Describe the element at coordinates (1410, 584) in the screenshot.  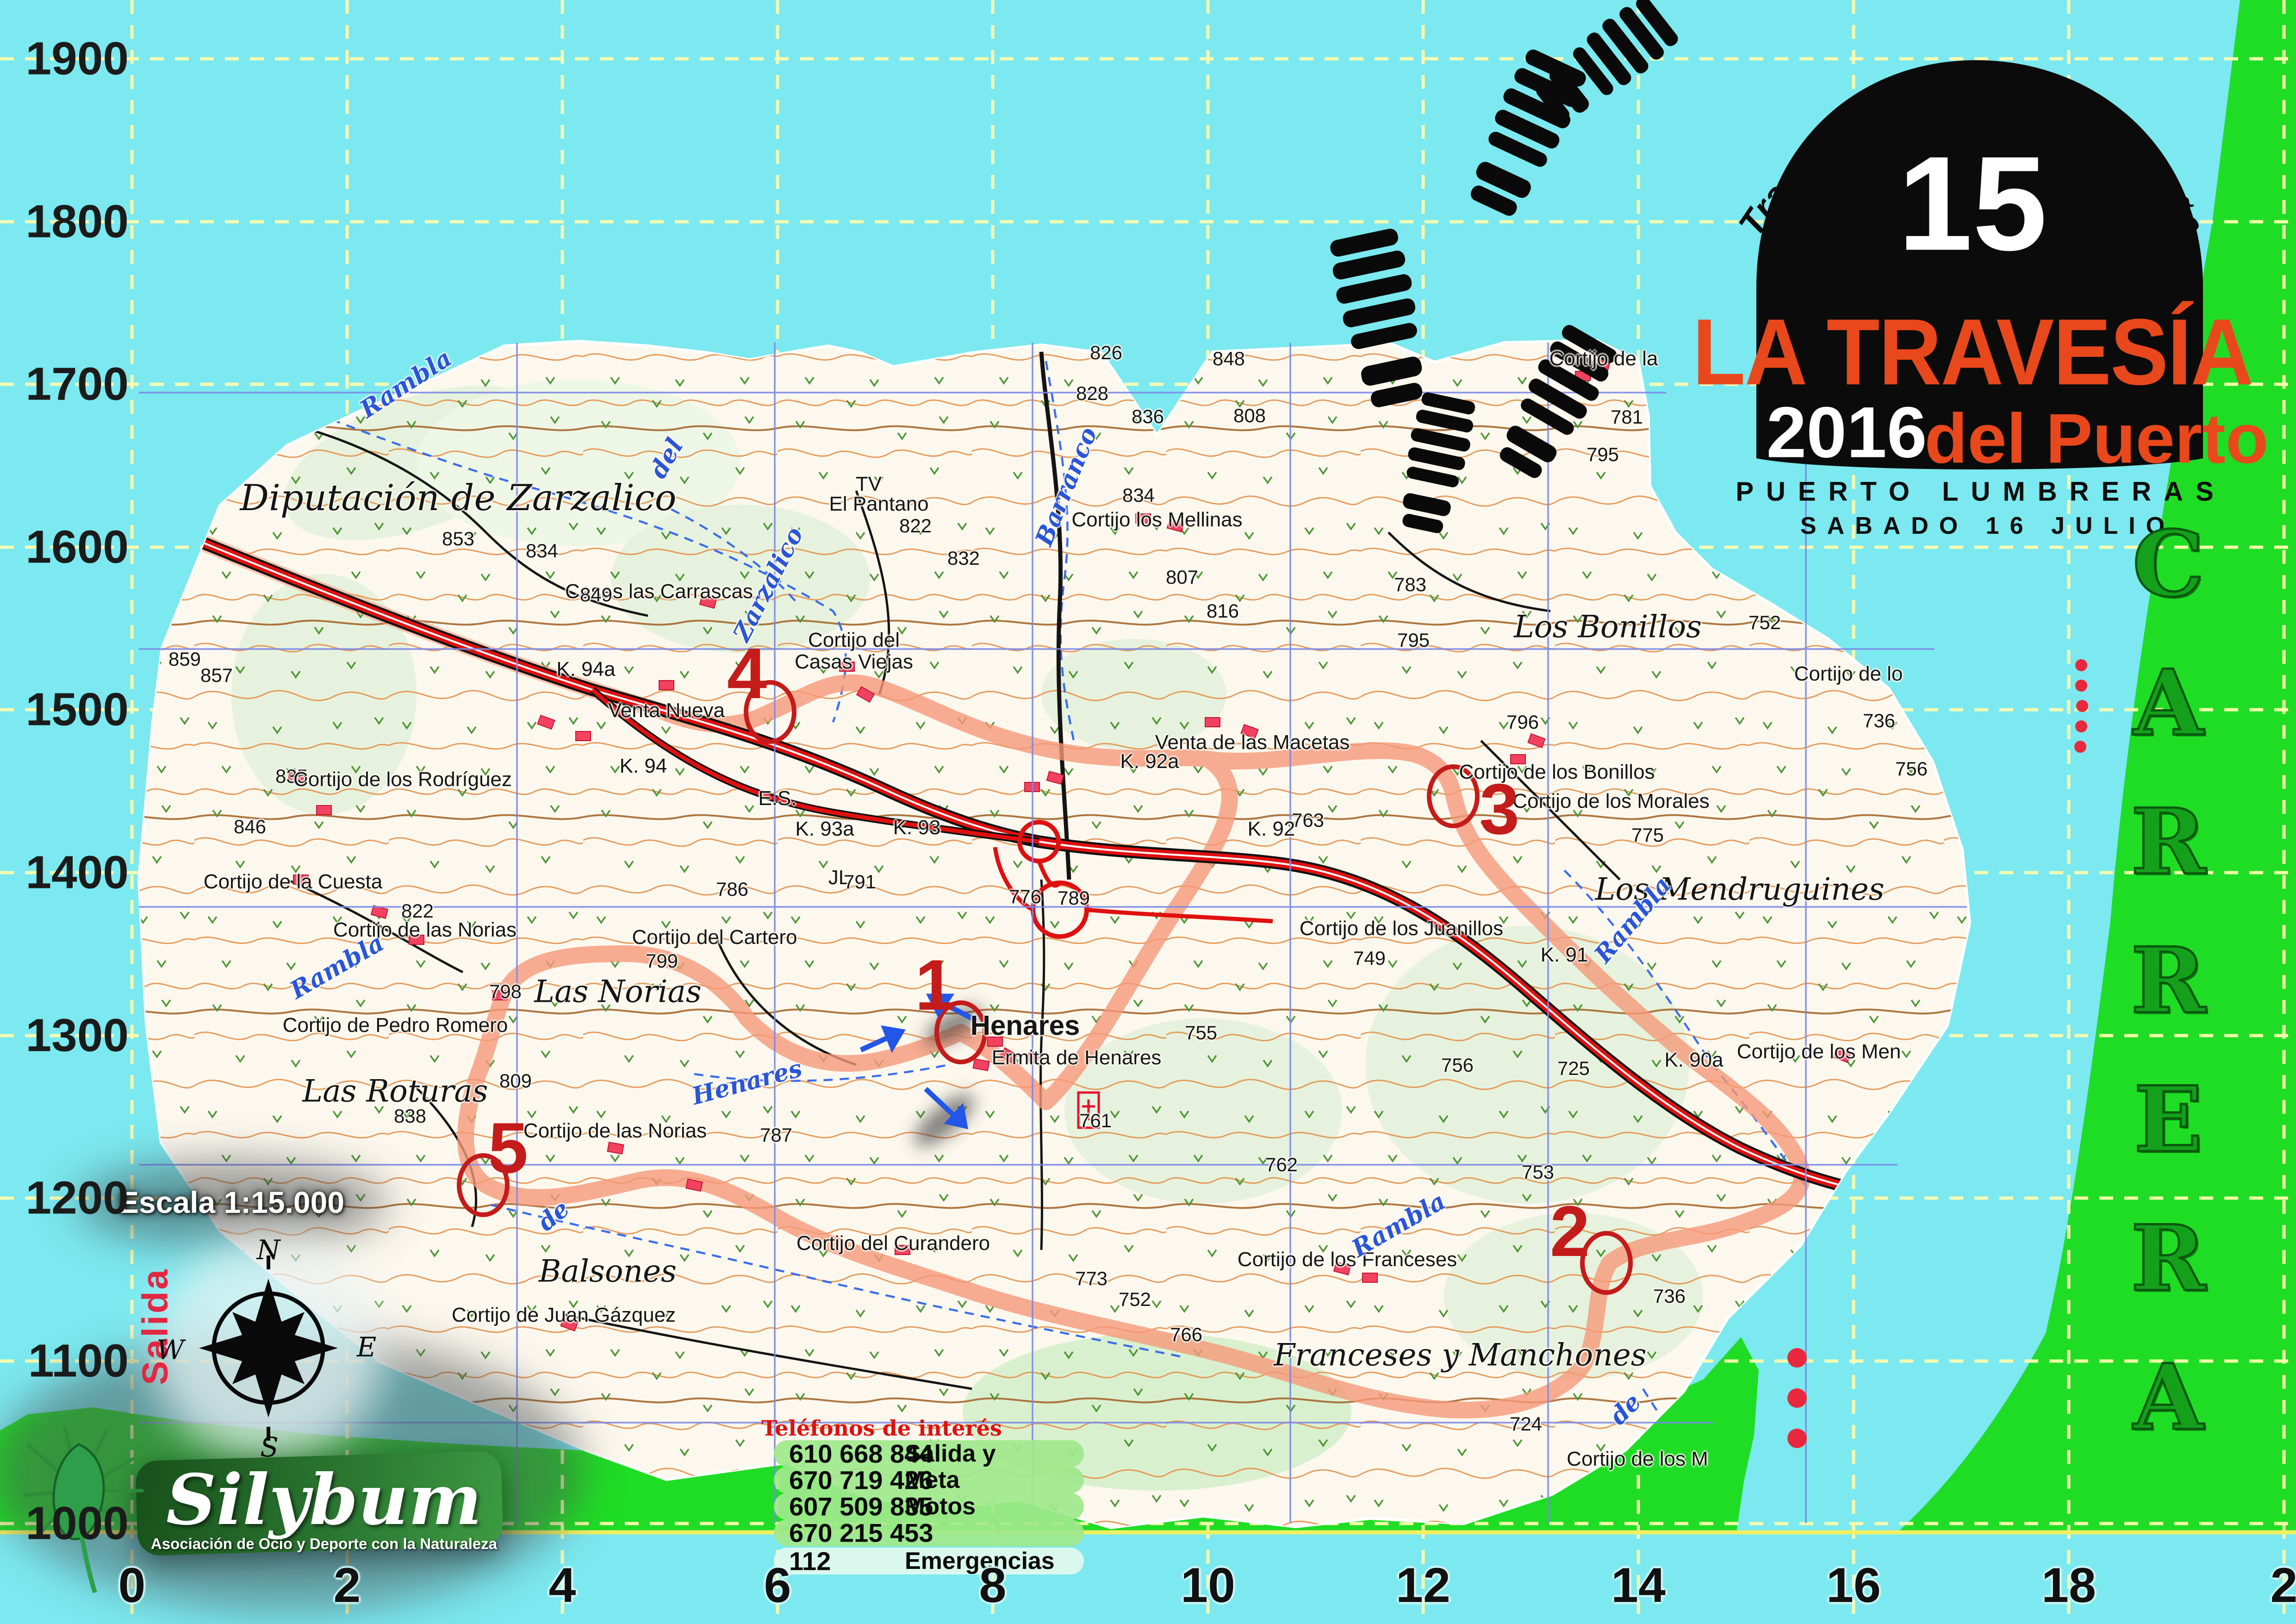
I see `map-label: 783` at that location.